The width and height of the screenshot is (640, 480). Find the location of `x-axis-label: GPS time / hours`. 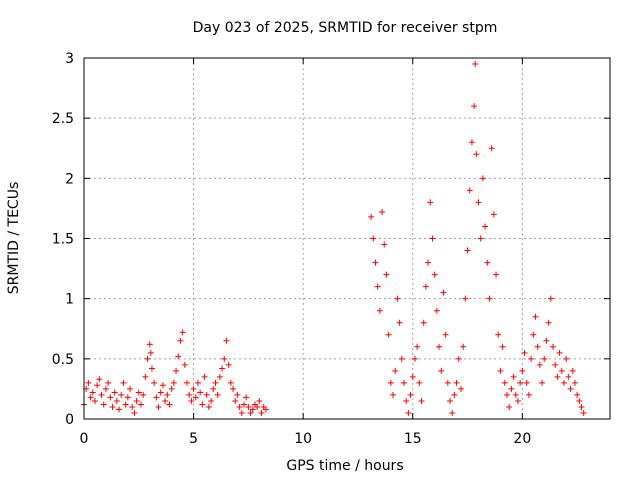

x-axis-label: GPS time / hours is located at coordinates (344, 466).